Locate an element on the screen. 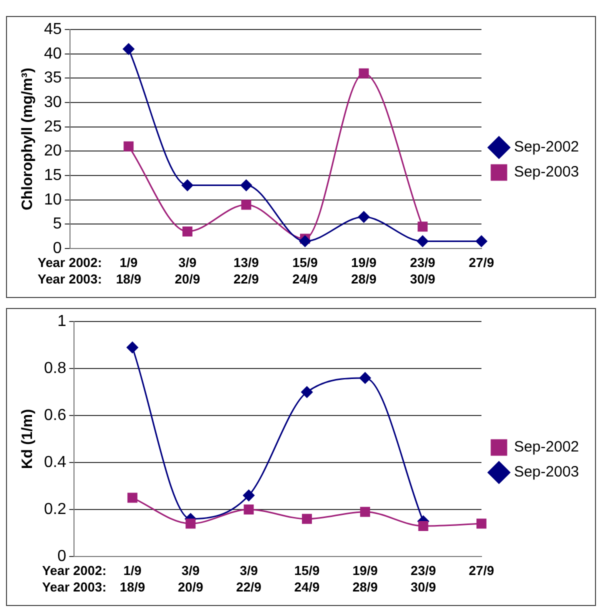  y-tick-label: 15 is located at coordinates (53, 175).